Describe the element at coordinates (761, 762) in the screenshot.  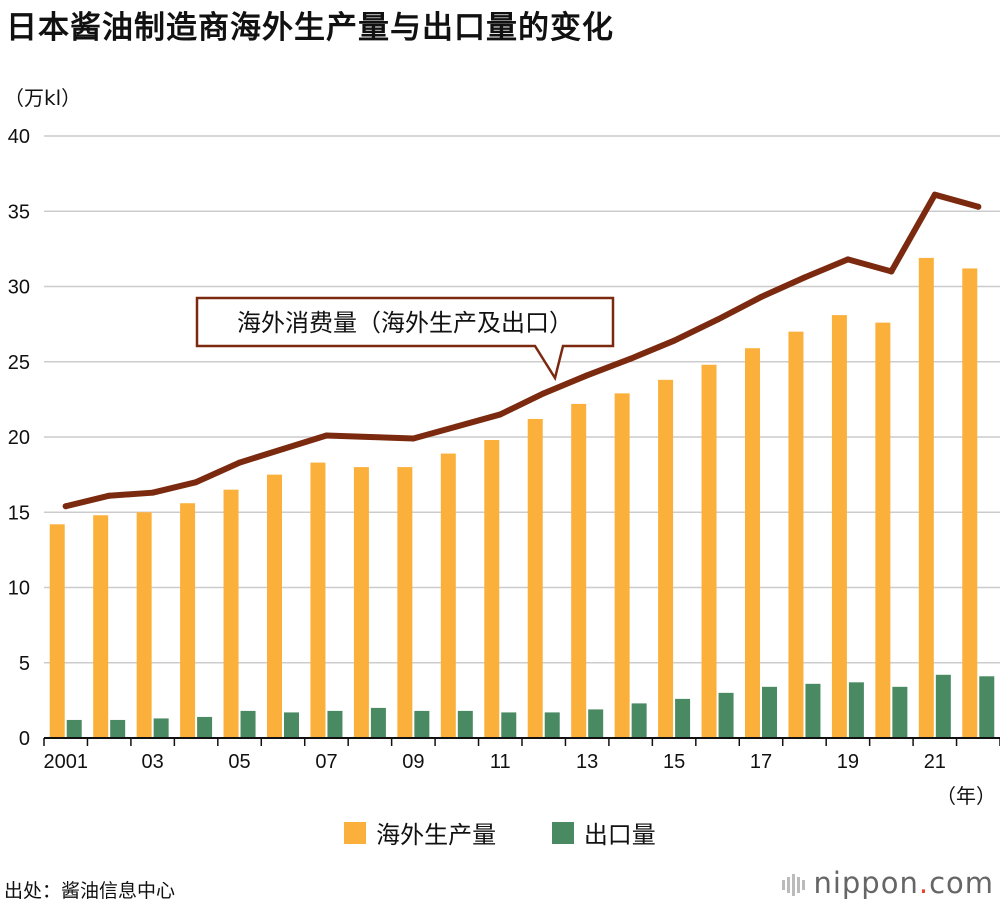
I see `x-tick-label: 17` at that location.